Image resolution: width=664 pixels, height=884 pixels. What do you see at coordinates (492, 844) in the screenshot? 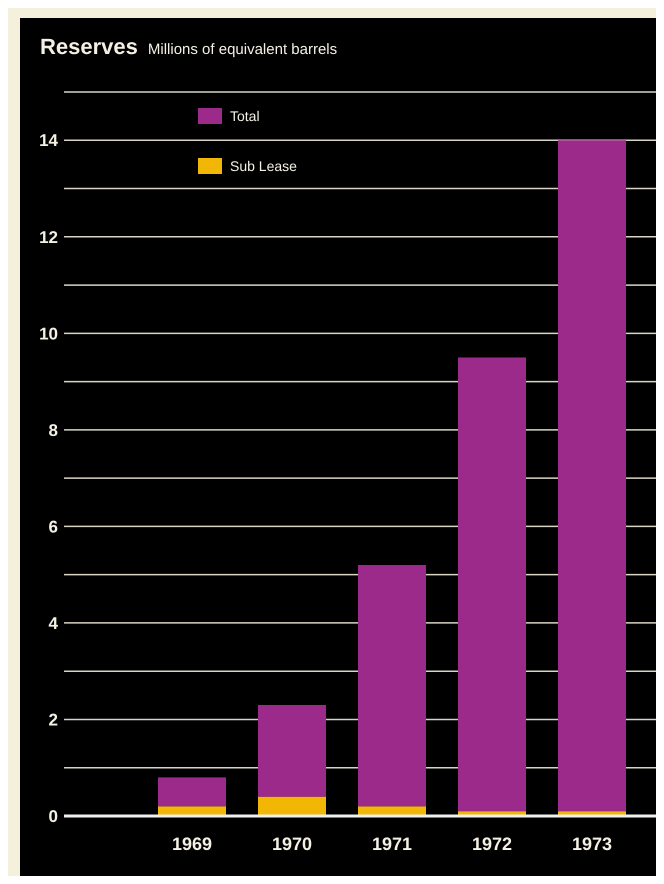
I see `x-tick-label: 1972` at bounding box center [492, 844].